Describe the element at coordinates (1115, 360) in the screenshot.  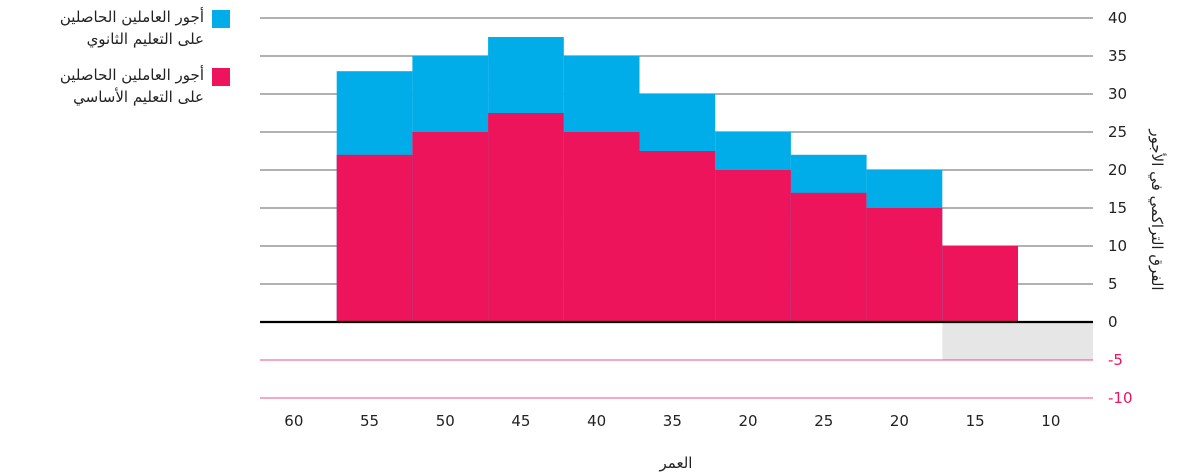
I see `y-tick-label: -5` at that location.